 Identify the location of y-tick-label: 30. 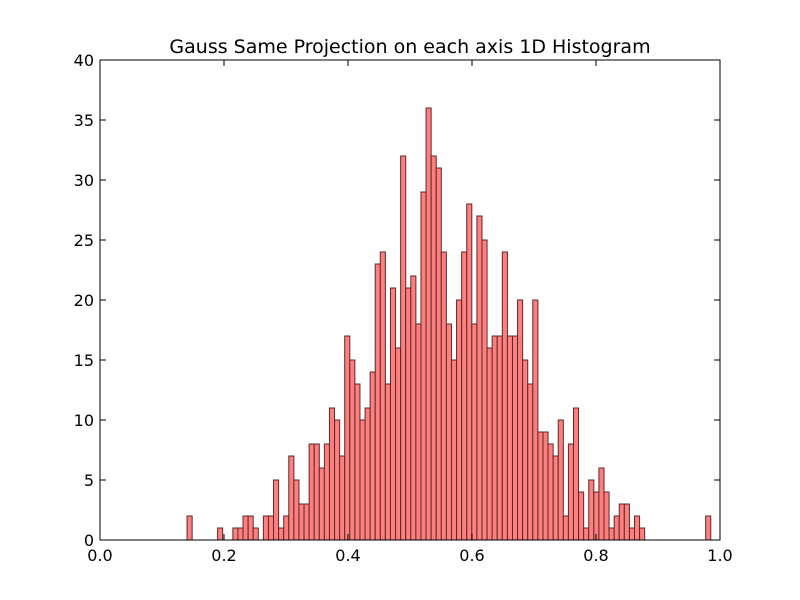
(84, 180).